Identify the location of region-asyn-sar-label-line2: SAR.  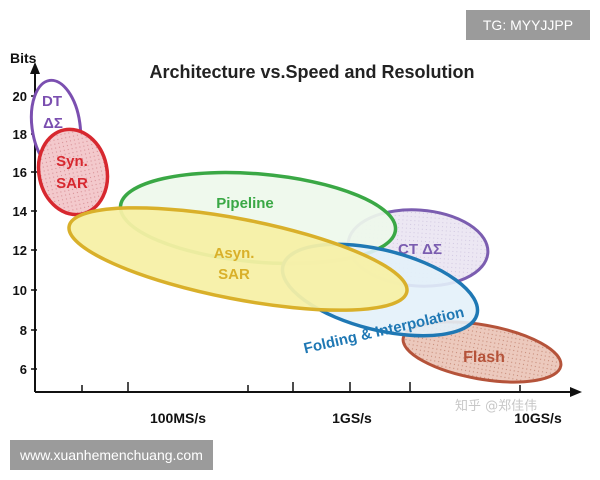
(234, 274).